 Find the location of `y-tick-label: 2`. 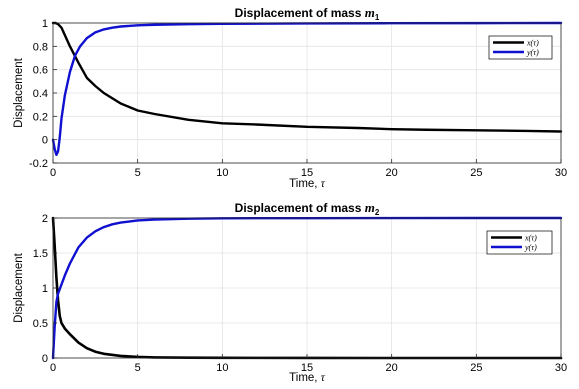

y-tick-label: 2 is located at coordinates (45, 219).